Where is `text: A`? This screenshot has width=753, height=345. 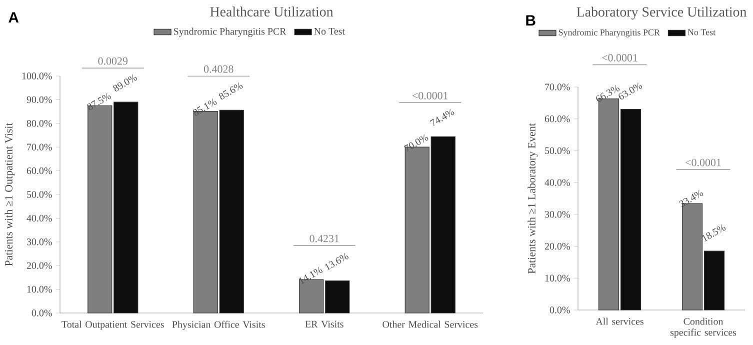
text: A is located at coordinates (13, 17).